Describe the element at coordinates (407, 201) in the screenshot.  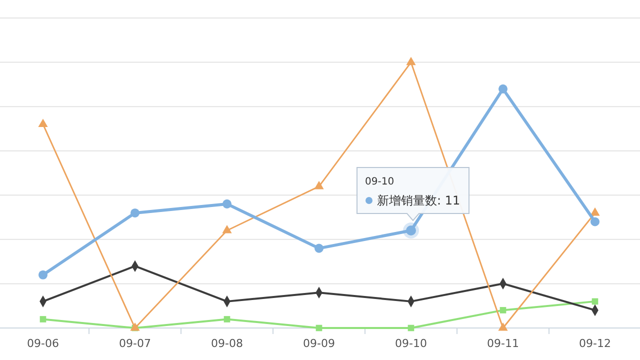
I see `legend-label: 新增销量数` at that location.